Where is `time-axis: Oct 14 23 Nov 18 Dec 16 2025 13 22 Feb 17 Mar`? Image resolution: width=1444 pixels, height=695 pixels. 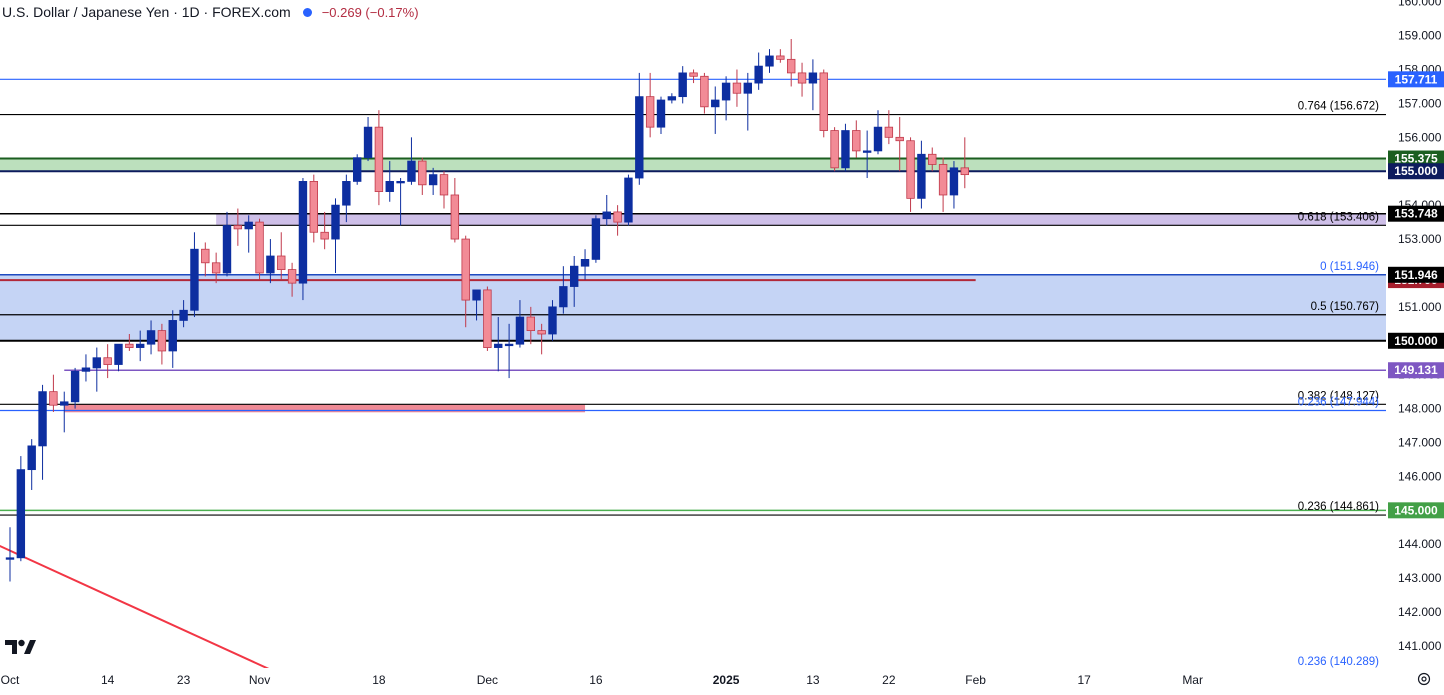 time-axis: Oct 14 23 Nov 18 Dec 16 2025 13 22 Feb 17 Mar is located at coordinates (693, 679).